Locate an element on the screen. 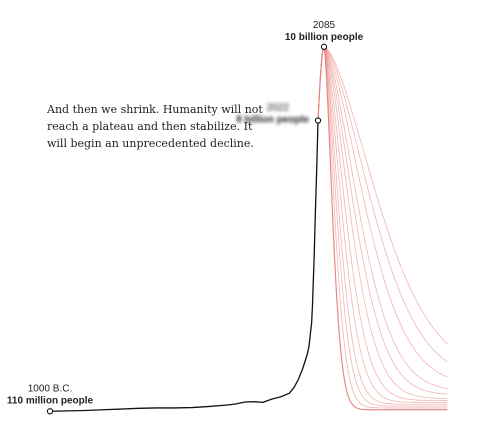 This screenshot has height=443, width=482. point-value-label: 110 million people is located at coordinates (50, 400).